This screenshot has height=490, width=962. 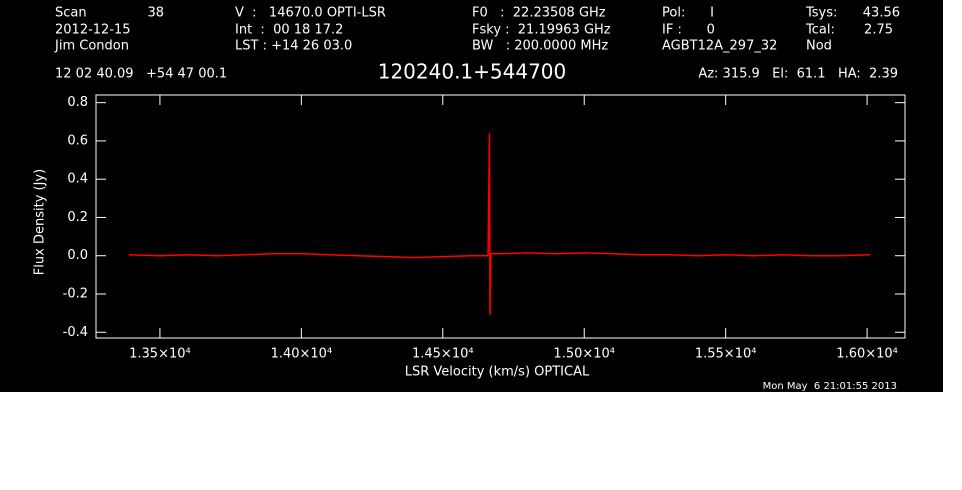 What do you see at coordinates (719, 46) in the screenshot?
I see `header-text: AGBT12A_297_32` at bounding box center [719, 46].